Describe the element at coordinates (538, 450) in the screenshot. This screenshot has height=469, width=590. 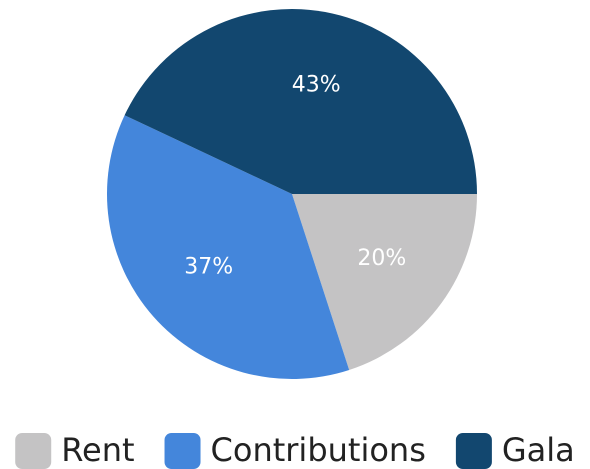
I see `legend-label: Gala` at that location.